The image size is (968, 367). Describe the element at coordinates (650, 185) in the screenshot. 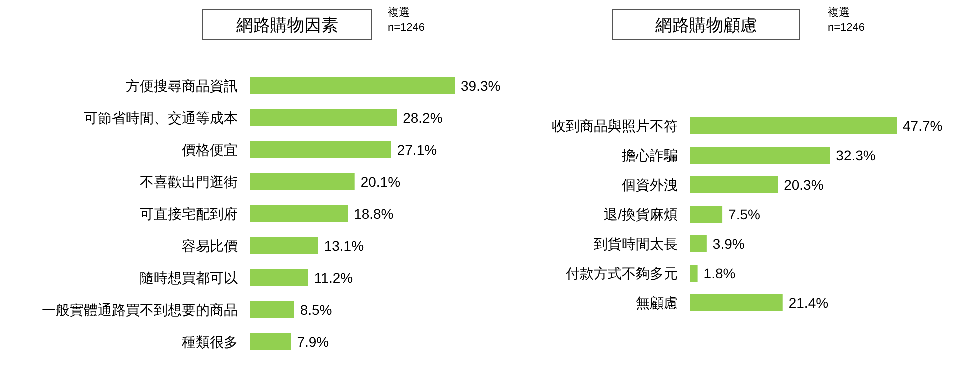

I see `category: 個資外洩` at that location.